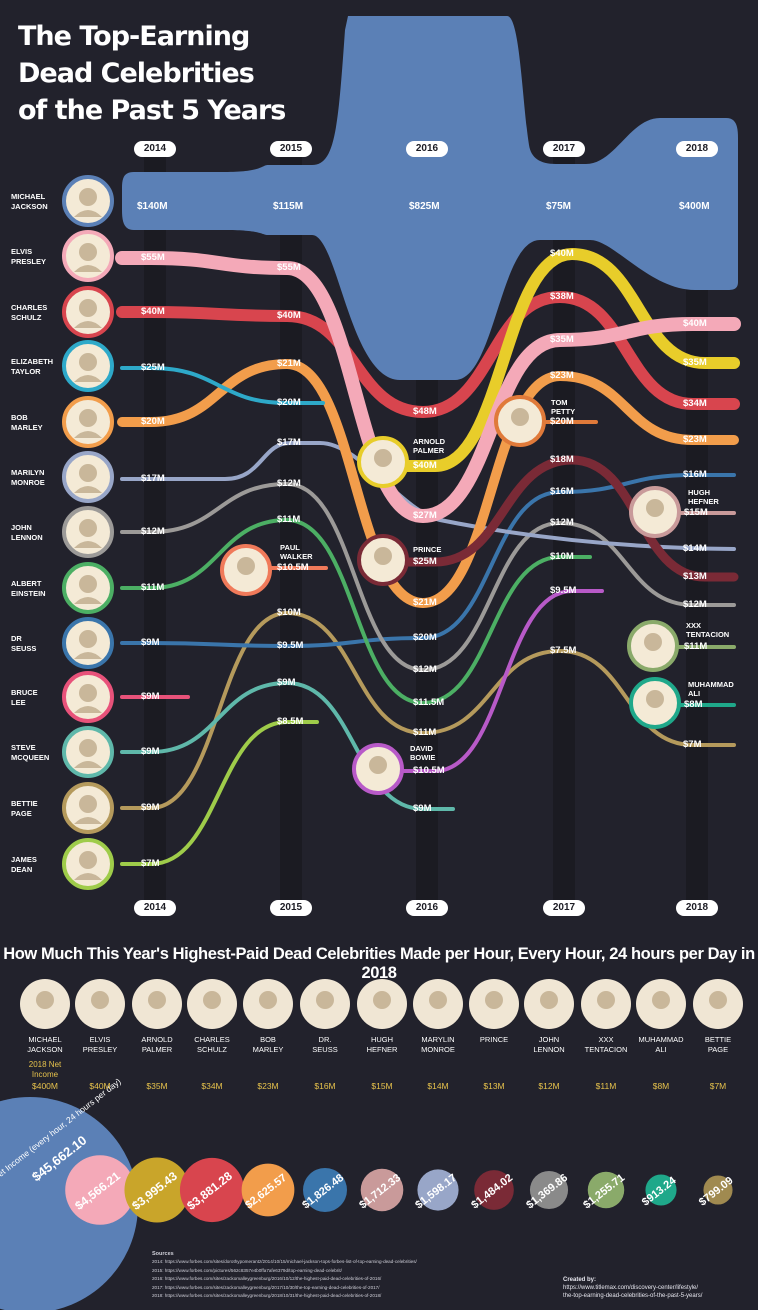 The height and width of the screenshot is (1310, 758). What do you see at coordinates (562, 339) in the screenshot?
I see `value-label: $35M` at bounding box center [562, 339].